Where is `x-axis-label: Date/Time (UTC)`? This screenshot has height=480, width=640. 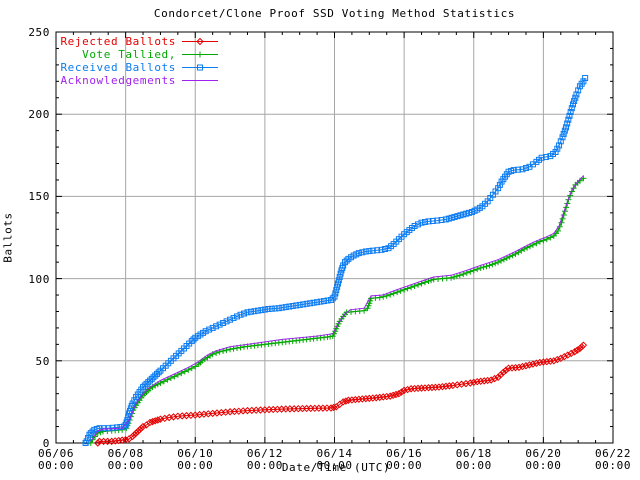 x-axis-label: Date/Time (UTC) is located at coordinates (336, 467).